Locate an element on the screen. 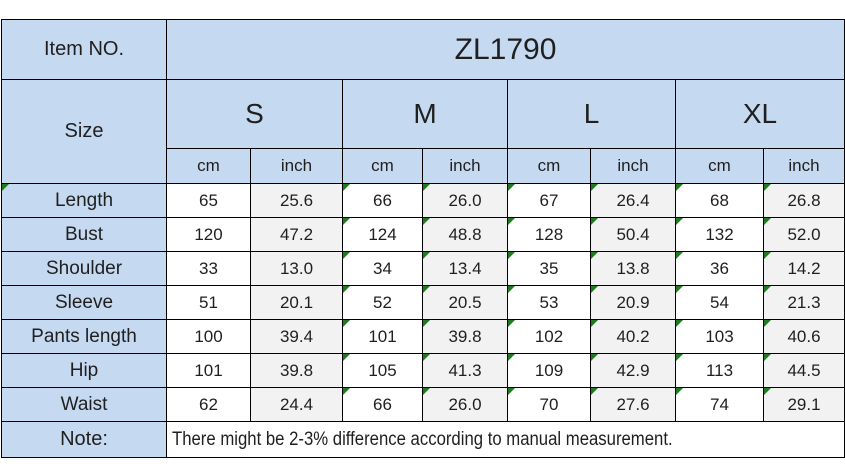 The width and height of the screenshot is (845, 474). value-cell: 13.8 is located at coordinates (633, 269).